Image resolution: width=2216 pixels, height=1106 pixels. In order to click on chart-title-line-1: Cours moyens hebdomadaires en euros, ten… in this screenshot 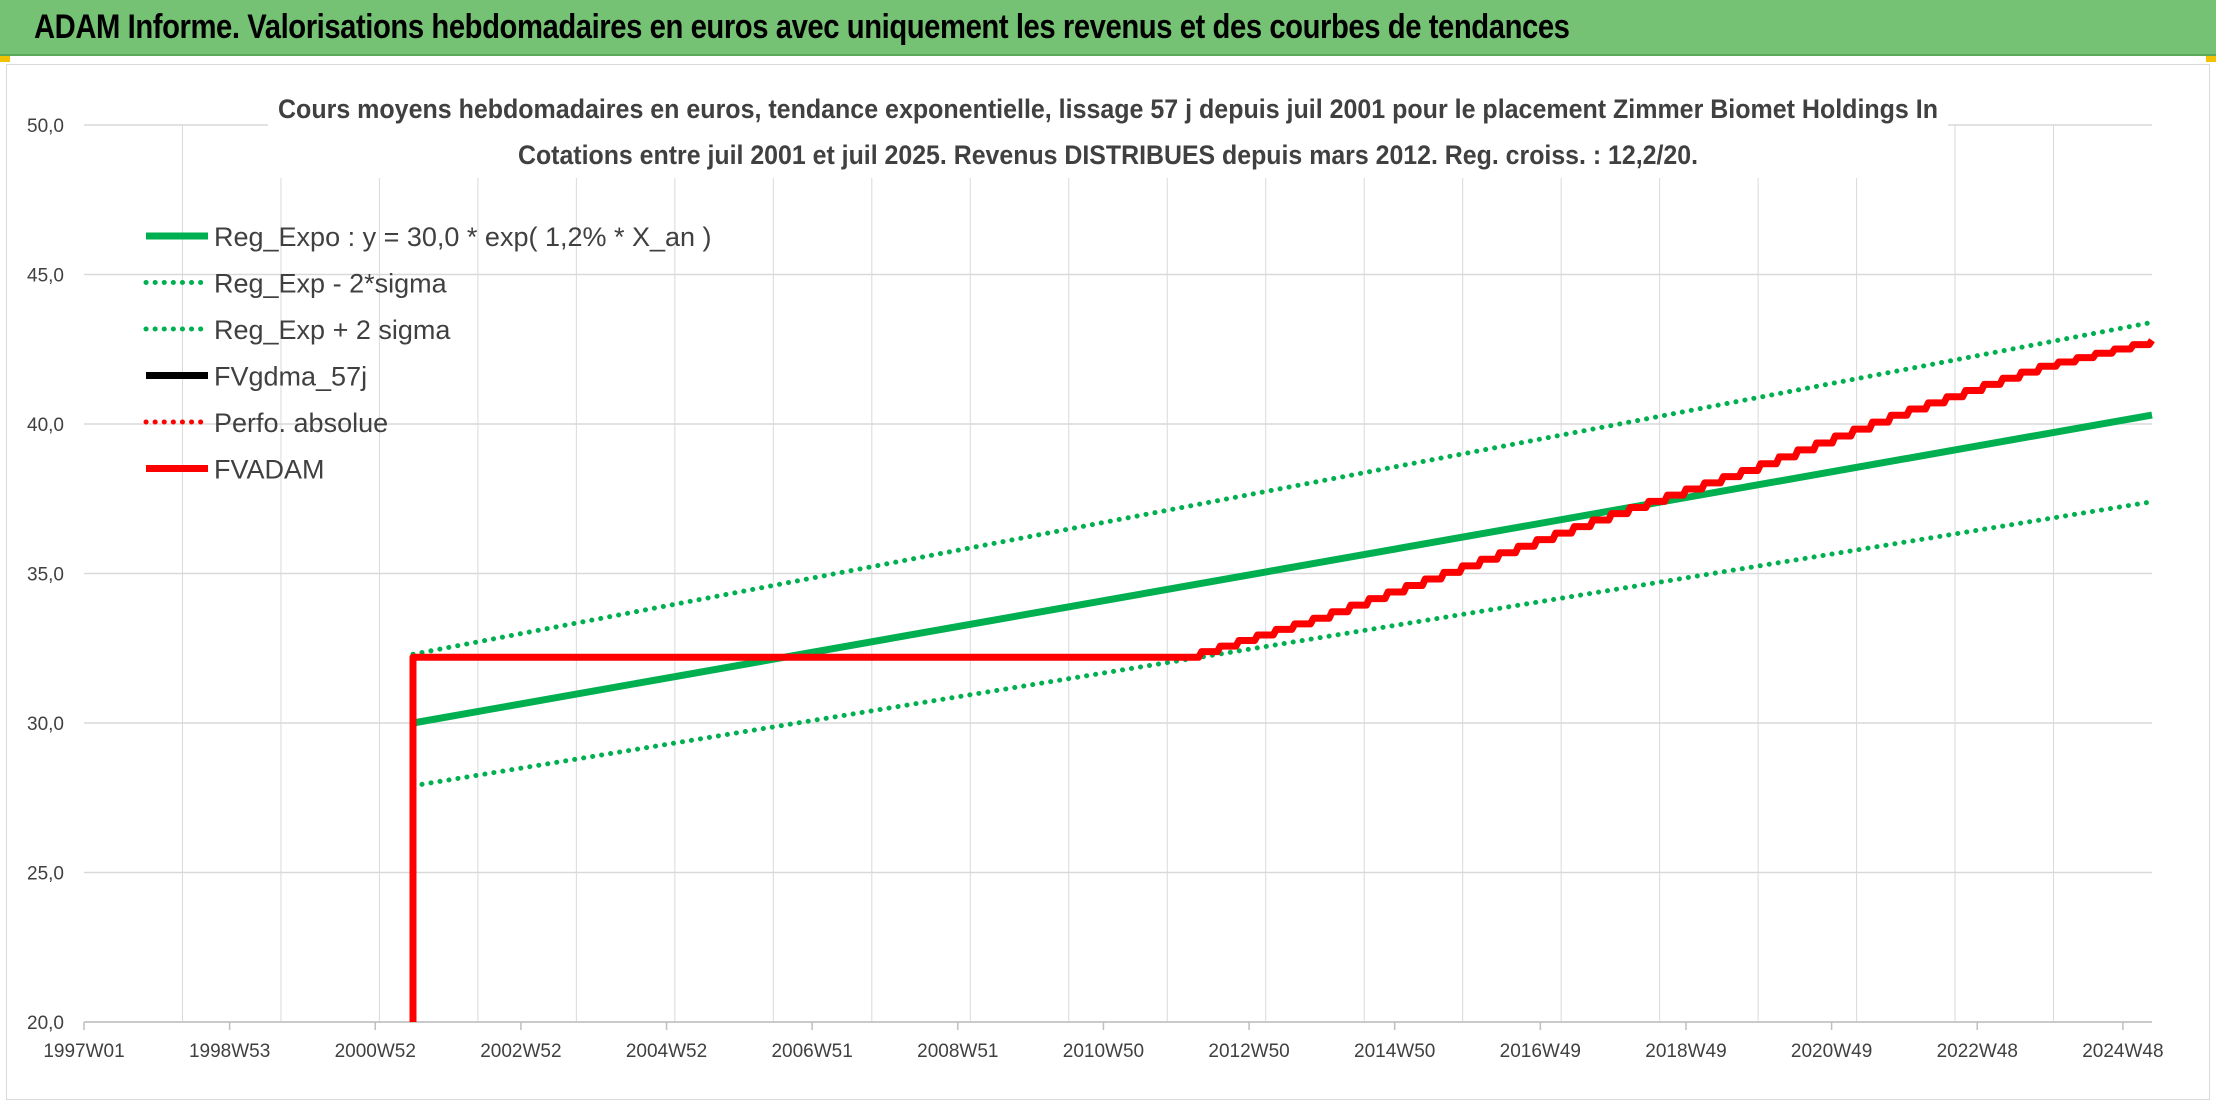, I will do `click(1108, 109)`.